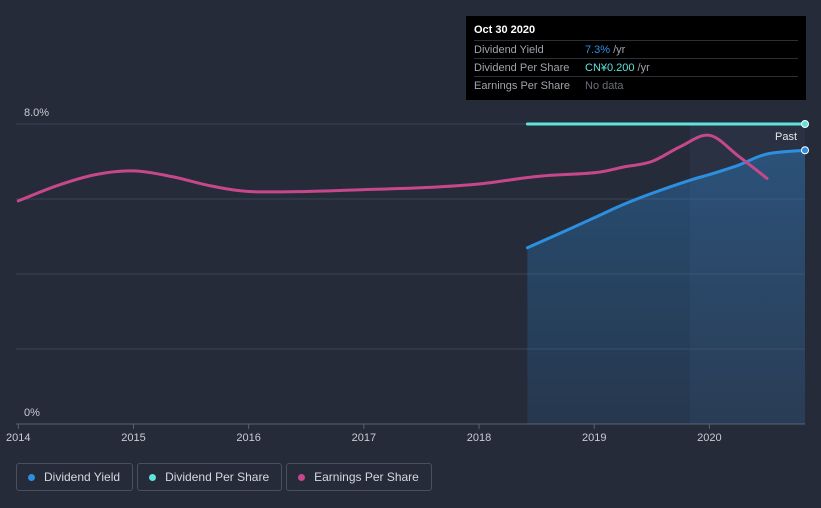  Describe the element at coordinates (248, 438) in the screenshot. I see `x-tick-label: 2016` at that location.